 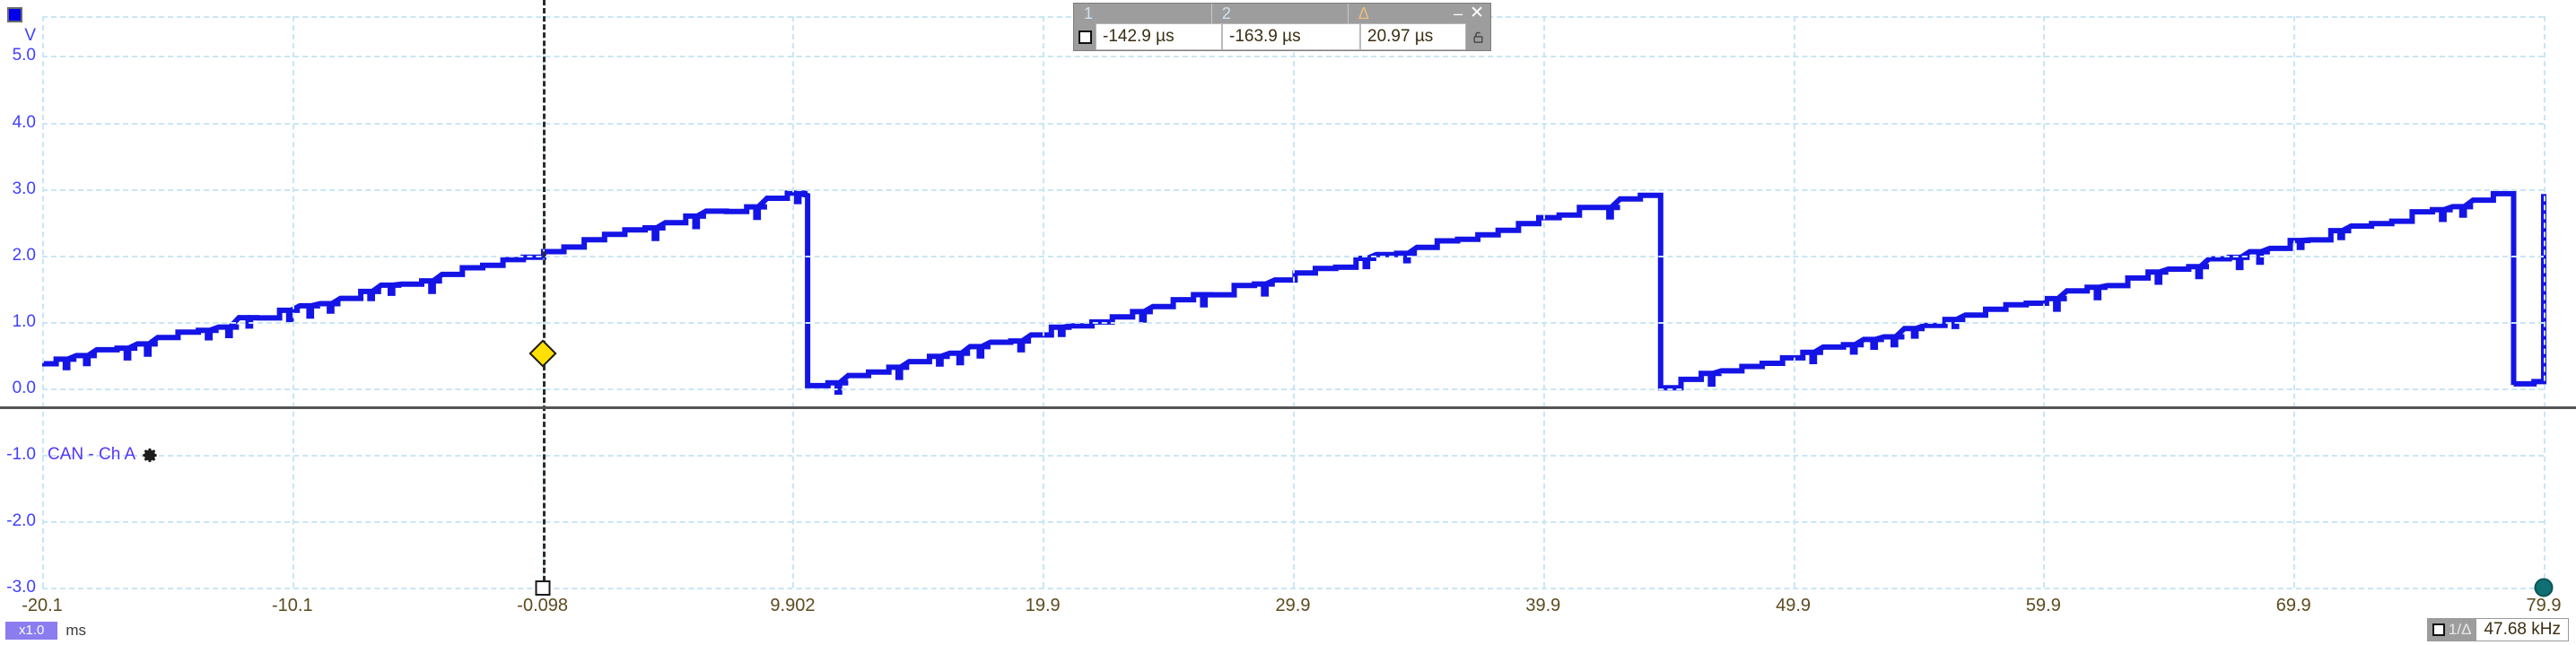 I want to click on x-axis-tick-label: 29.9, so click(x=1293, y=605).